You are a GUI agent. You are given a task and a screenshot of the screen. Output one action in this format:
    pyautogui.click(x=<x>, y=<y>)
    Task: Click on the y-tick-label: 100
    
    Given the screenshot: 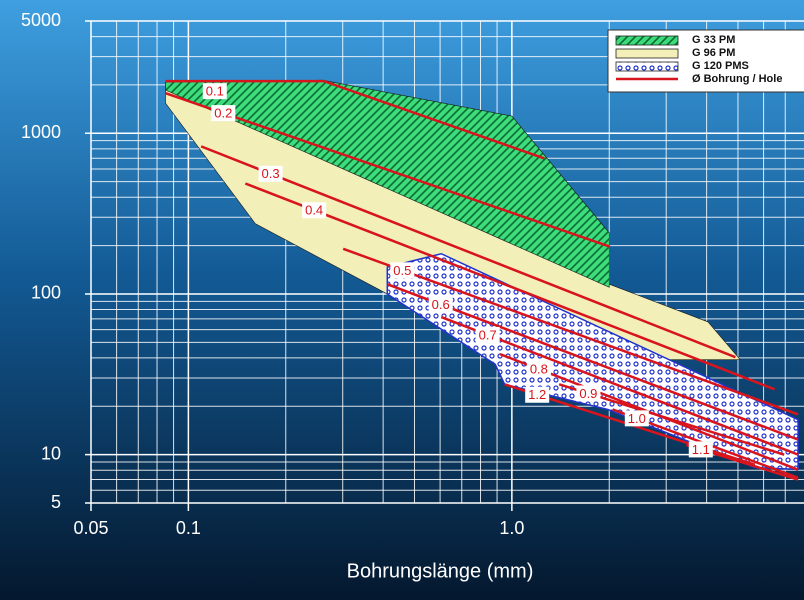 What is the action you would take?
    pyautogui.click(x=46, y=293)
    